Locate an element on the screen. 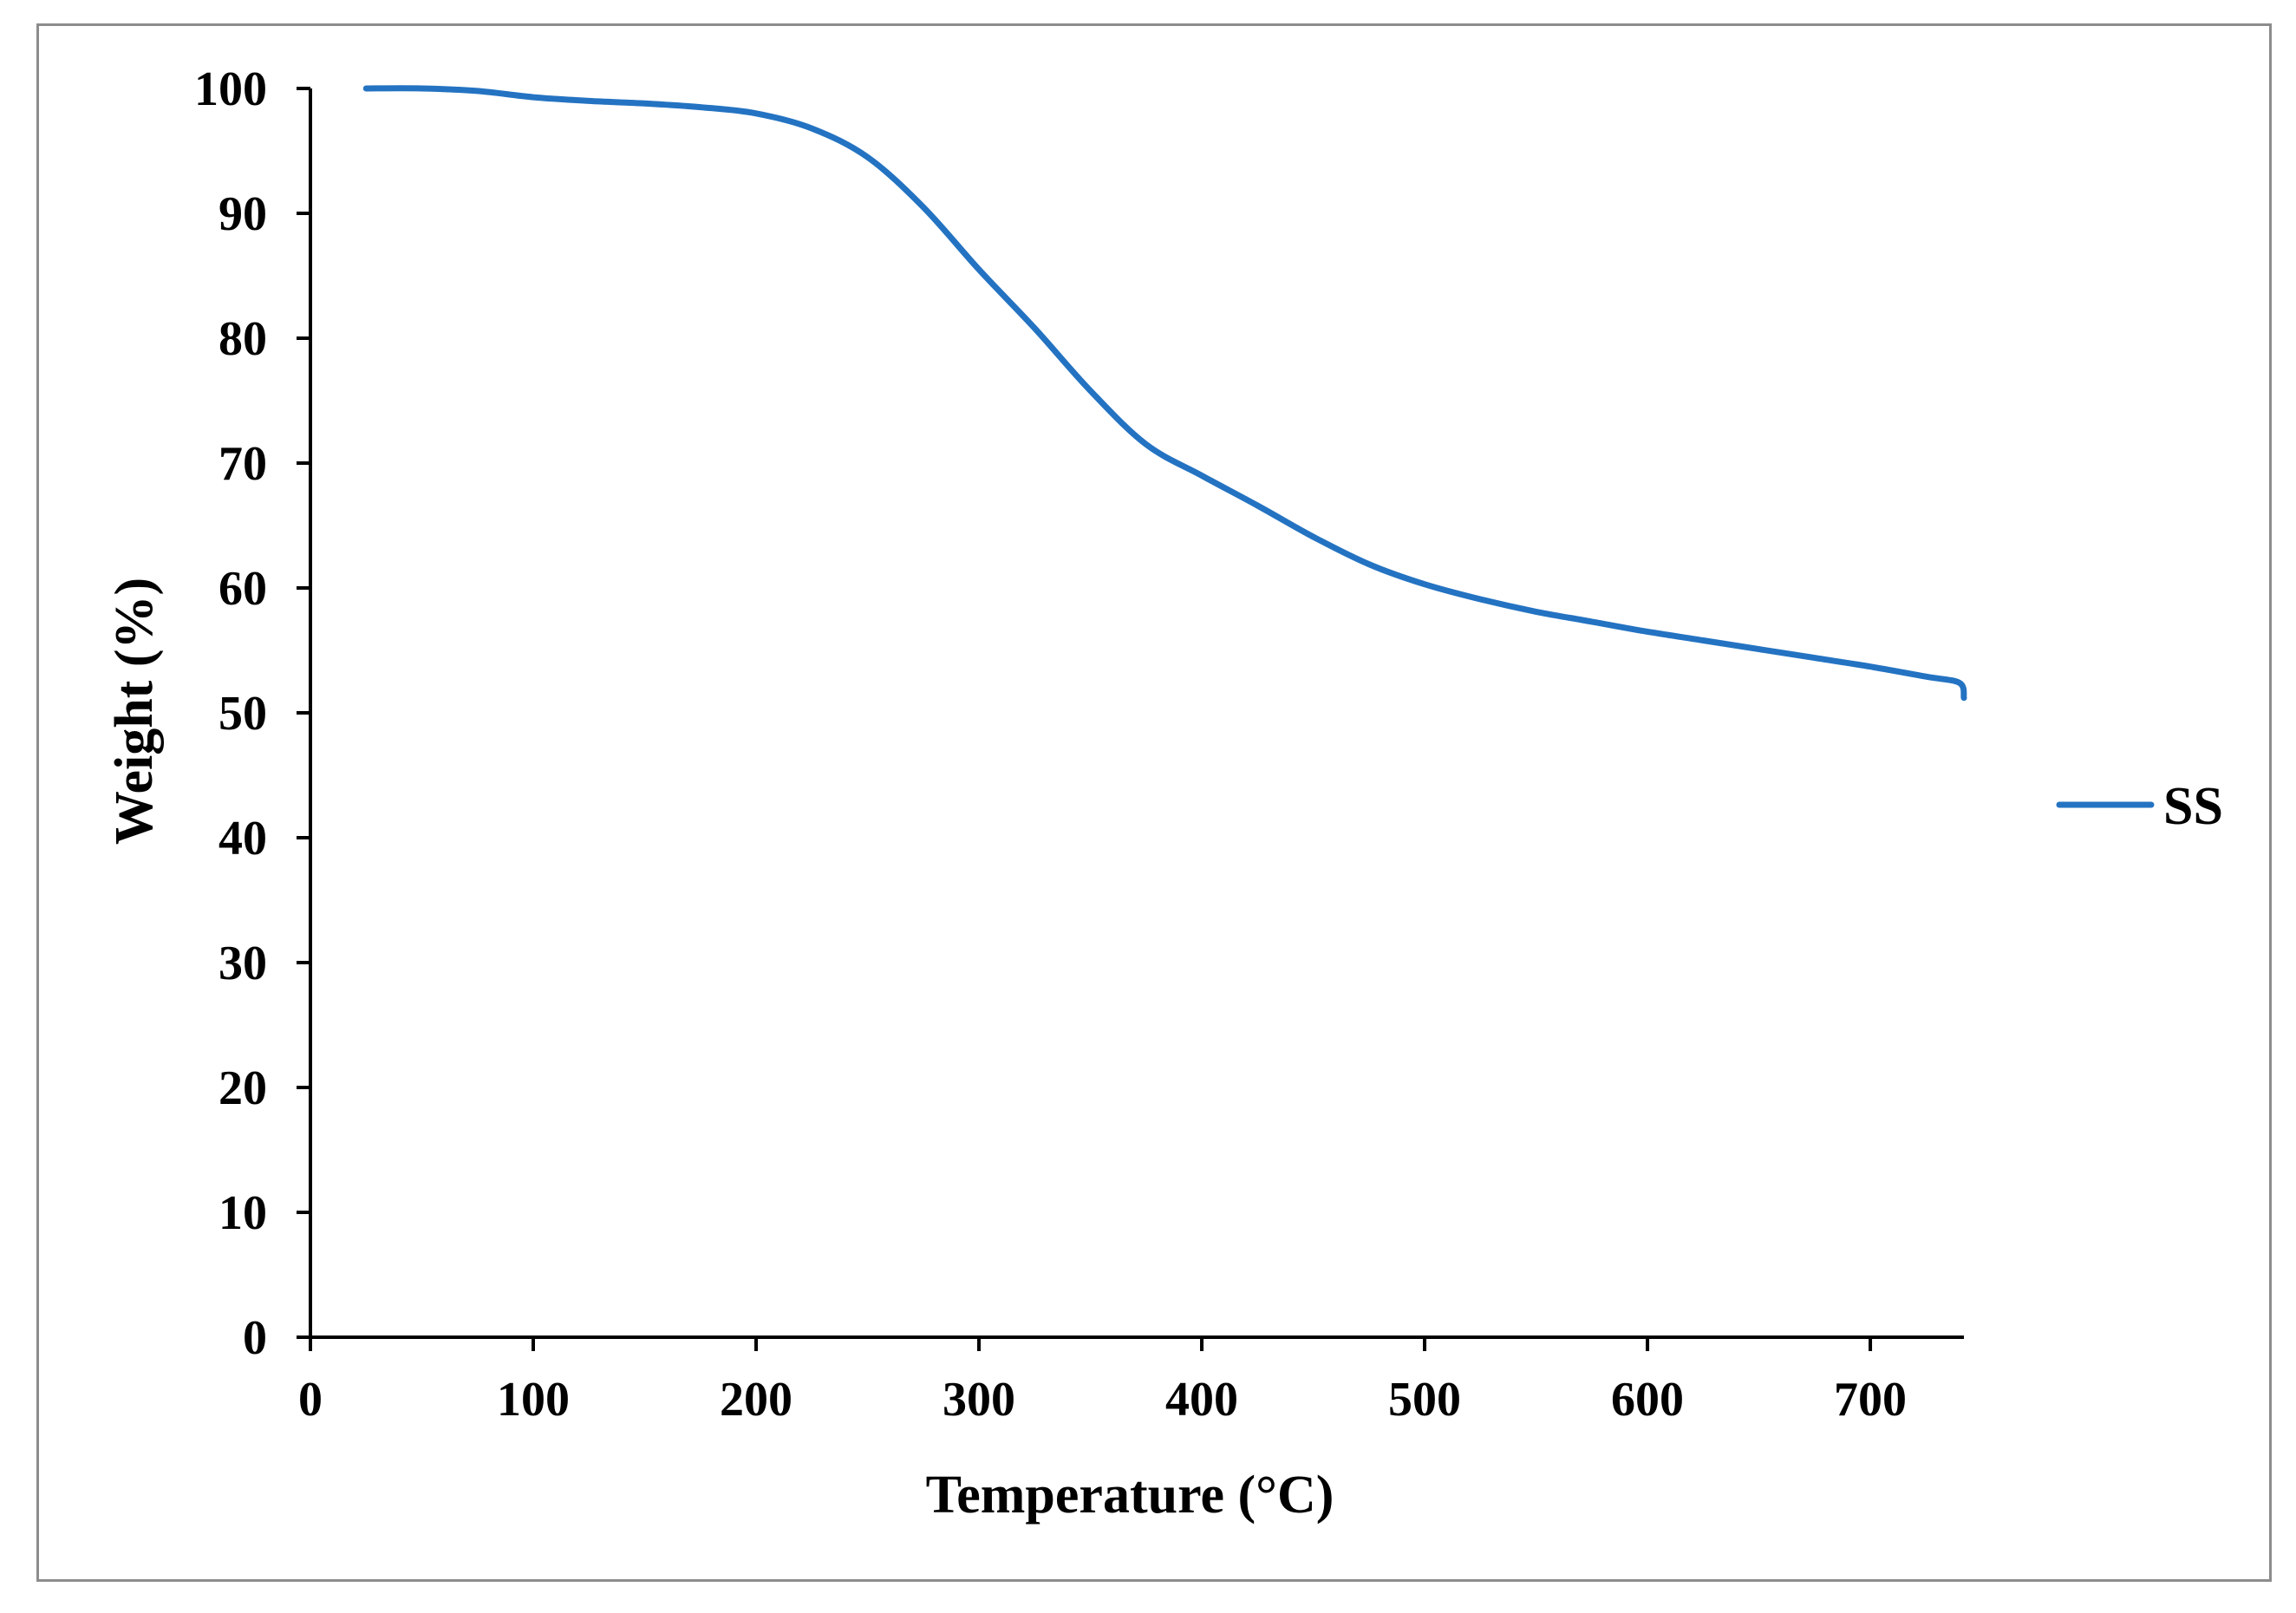  y-tick-label-60: 60 is located at coordinates (243, 589).